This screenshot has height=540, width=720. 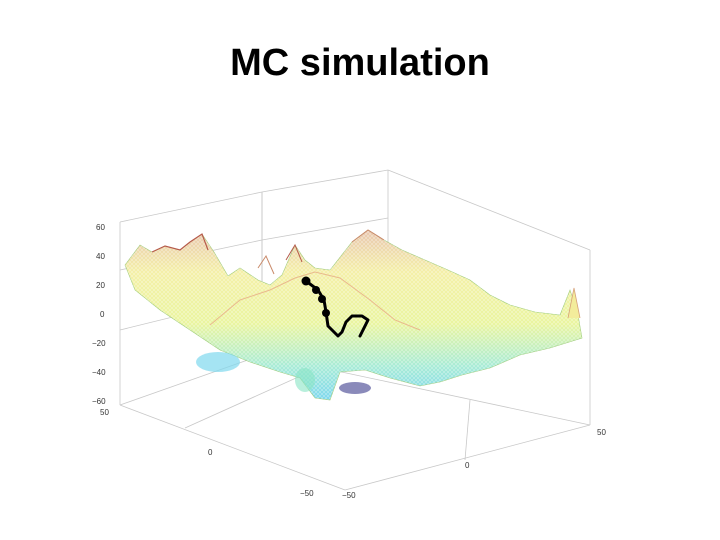 I want to click on z-tick-label: 60, so click(x=100, y=227).